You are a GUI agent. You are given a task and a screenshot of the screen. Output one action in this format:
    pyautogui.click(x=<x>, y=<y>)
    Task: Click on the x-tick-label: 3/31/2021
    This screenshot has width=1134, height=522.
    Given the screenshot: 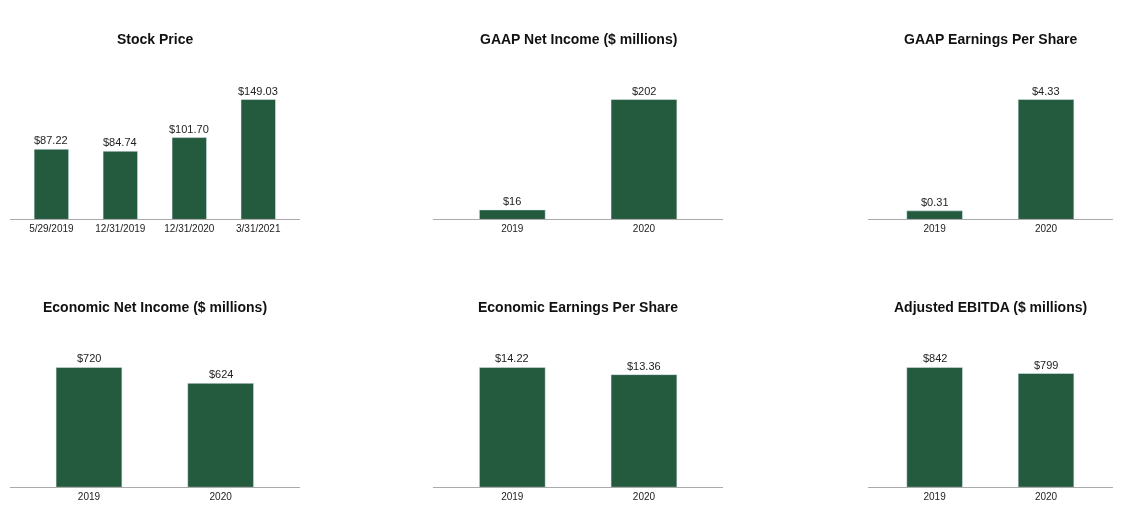 What is the action you would take?
    pyautogui.click(x=258, y=229)
    